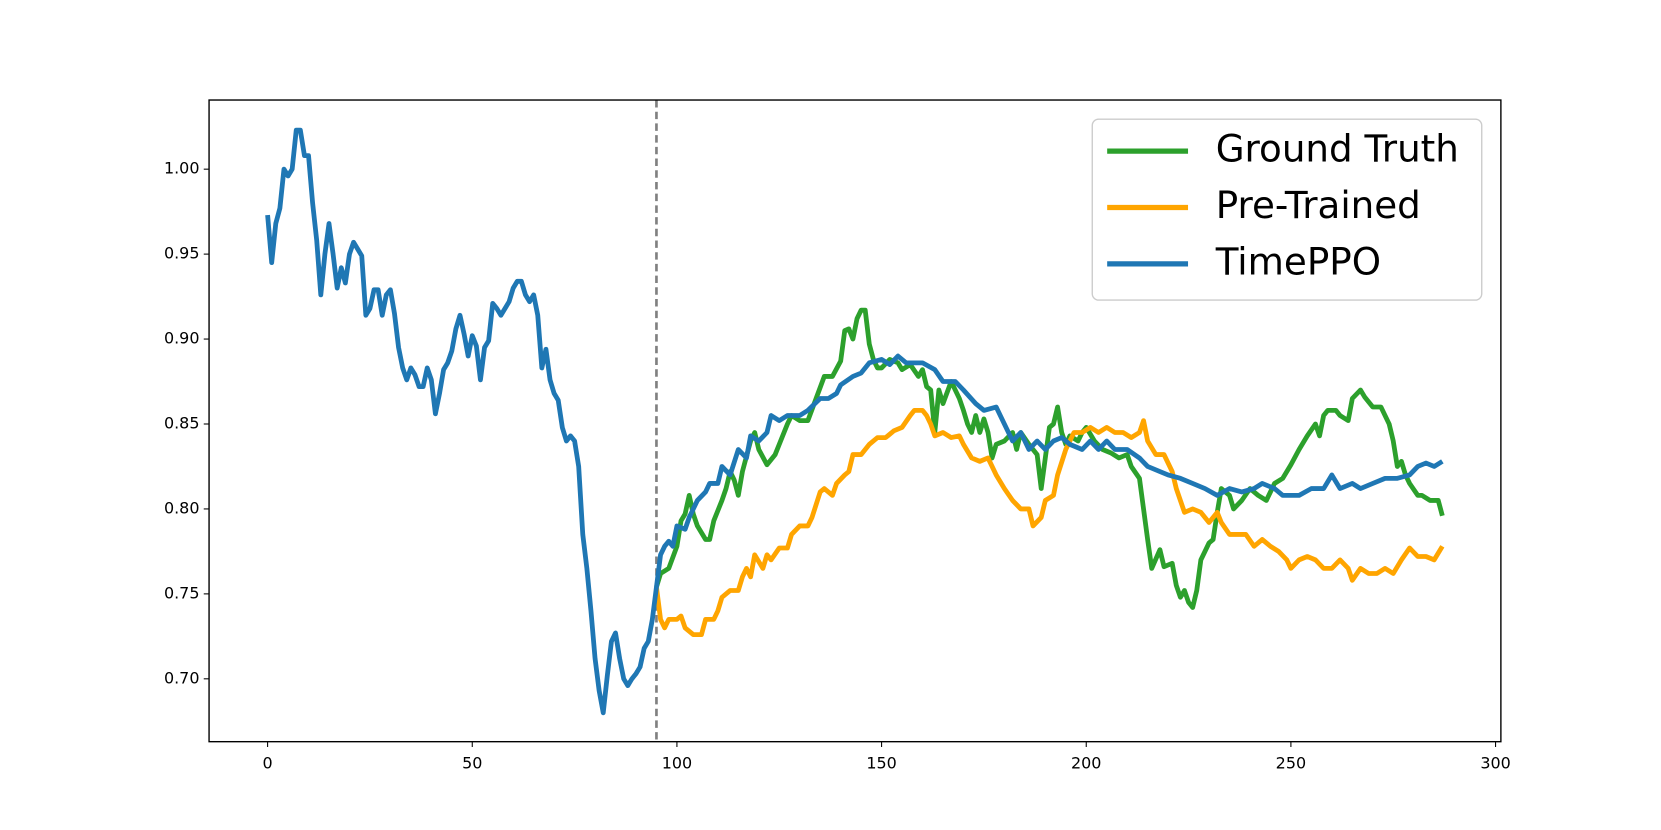 The height and width of the screenshot is (830, 1661). I want to click on y-tick-label: 0.80, so click(182, 507).